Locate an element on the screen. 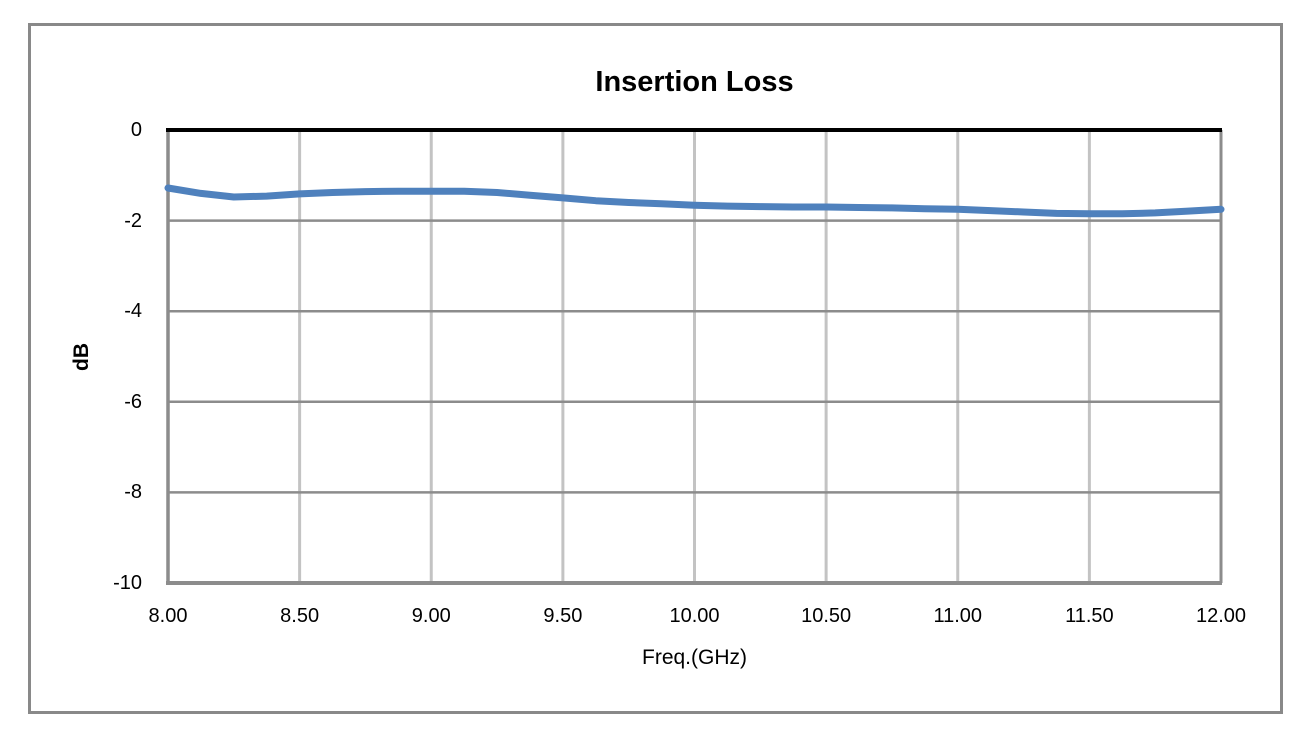 The width and height of the screenshot is (1314, 747). y-axis-title: dB is located at coordinates (81, 357).